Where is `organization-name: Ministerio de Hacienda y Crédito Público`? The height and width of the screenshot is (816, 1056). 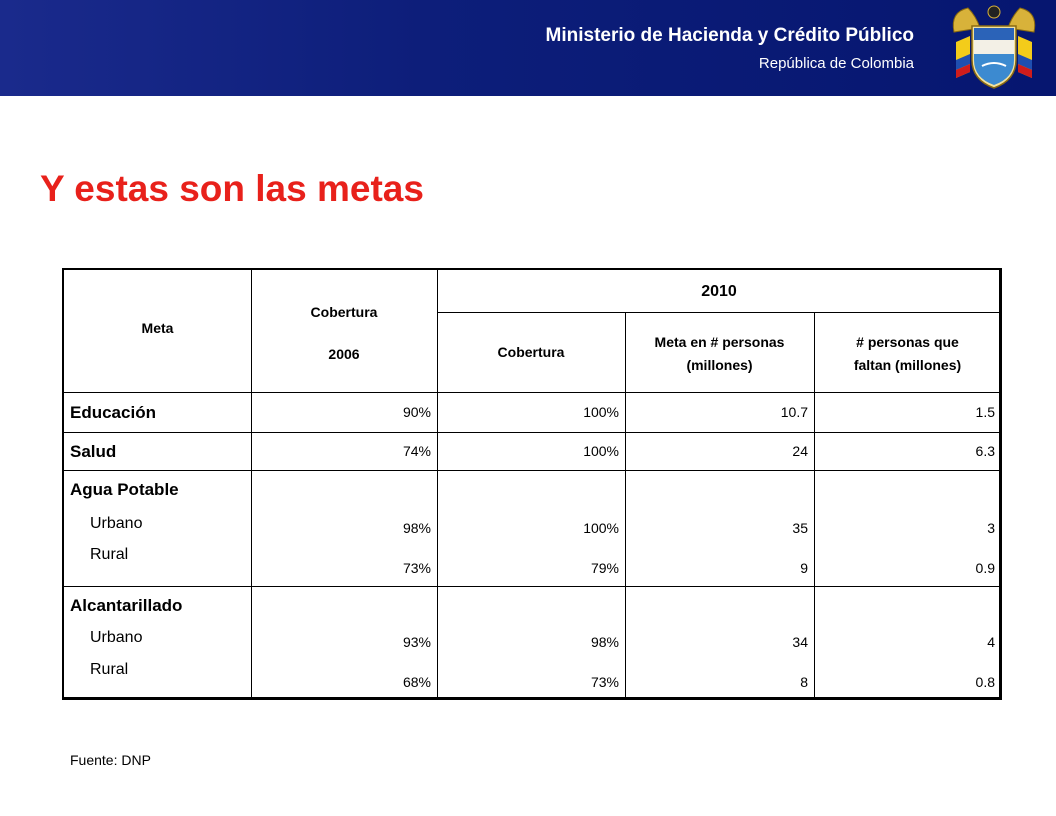 organization-name: Ministerio de Hacienda y Crédito Público is located at coordinates (729, 35).